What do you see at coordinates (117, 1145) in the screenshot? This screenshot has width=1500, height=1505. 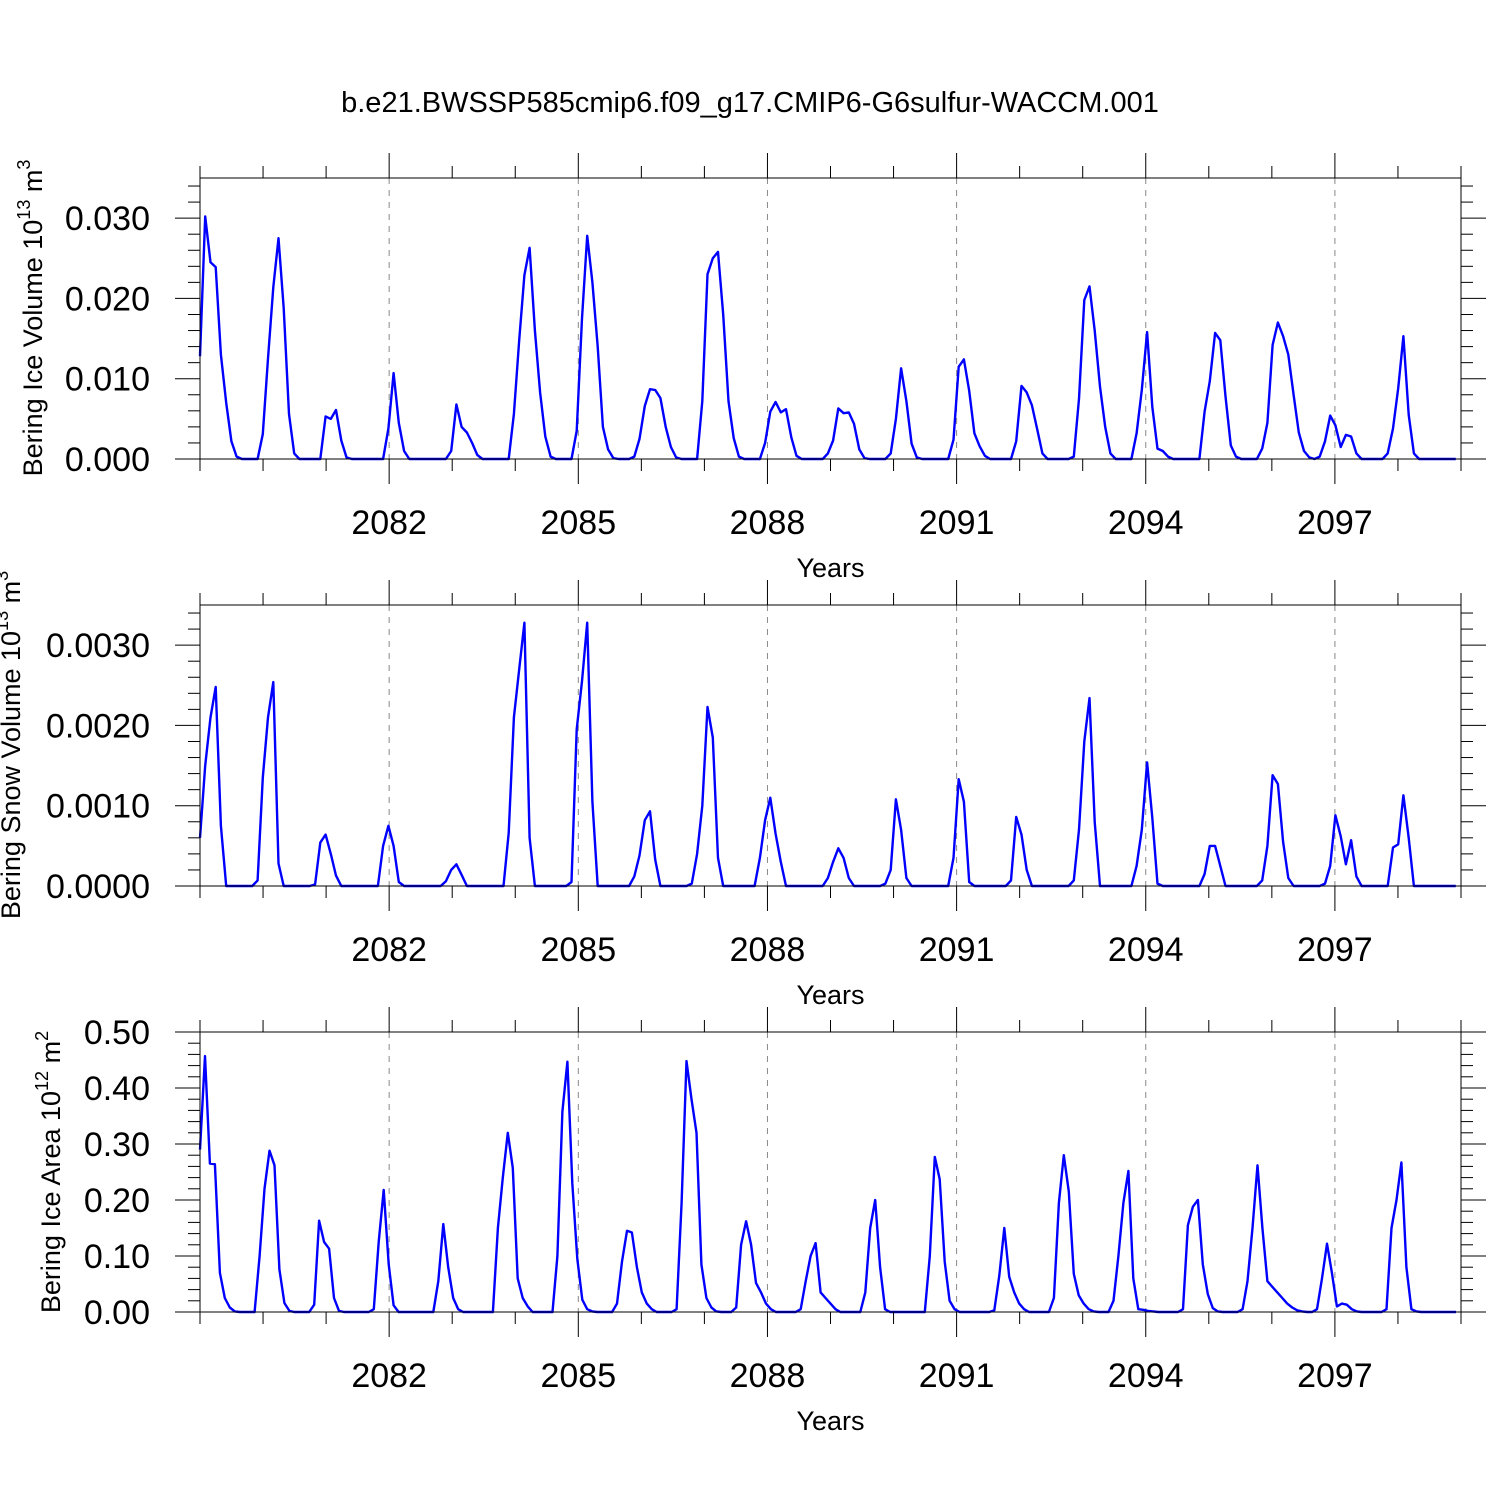 I see `y-tick-label: 0.30` at bounding box center [117, 1145].